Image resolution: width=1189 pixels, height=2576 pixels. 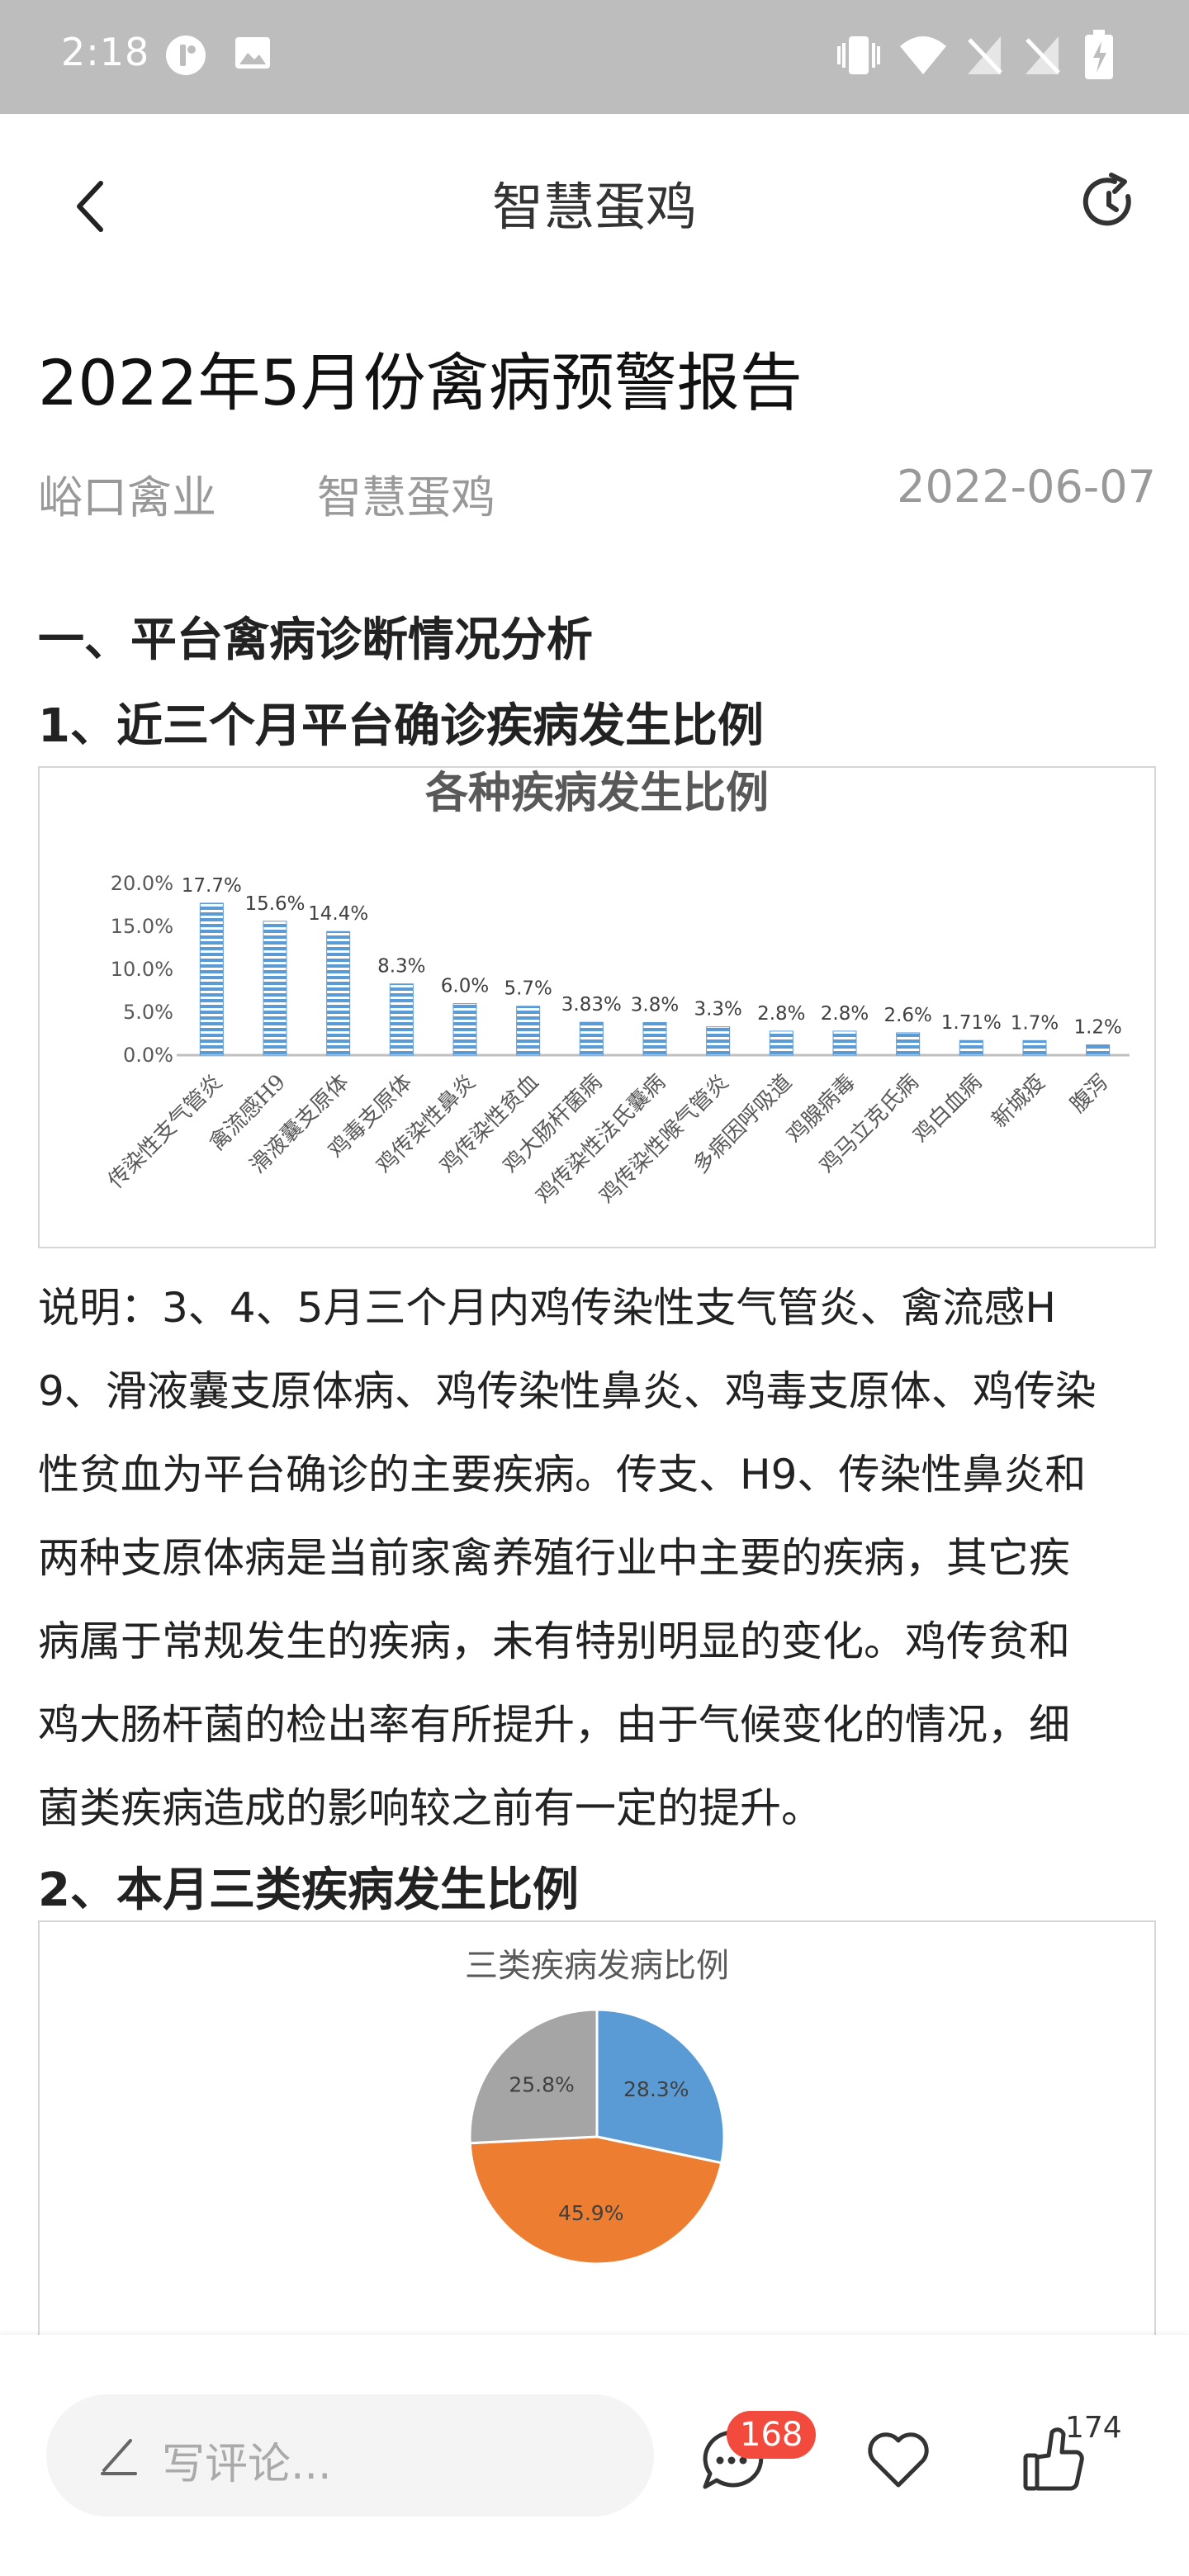 What do you see at coordinates (430, 1808) in the screenshot?
I see `paragraph-line: 菌类疾病造成的影响较之前有一定的提升。` at bounding box center [430, 1808].